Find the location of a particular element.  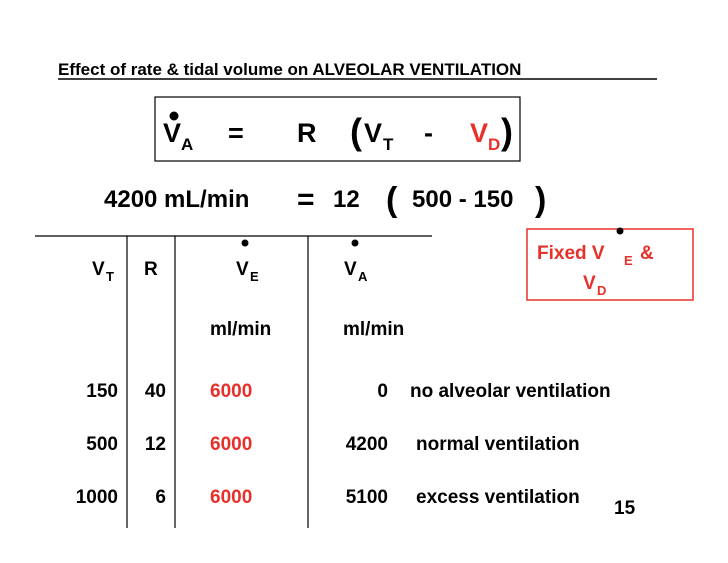

eq-minus: - is located at coordinates (428, 133).